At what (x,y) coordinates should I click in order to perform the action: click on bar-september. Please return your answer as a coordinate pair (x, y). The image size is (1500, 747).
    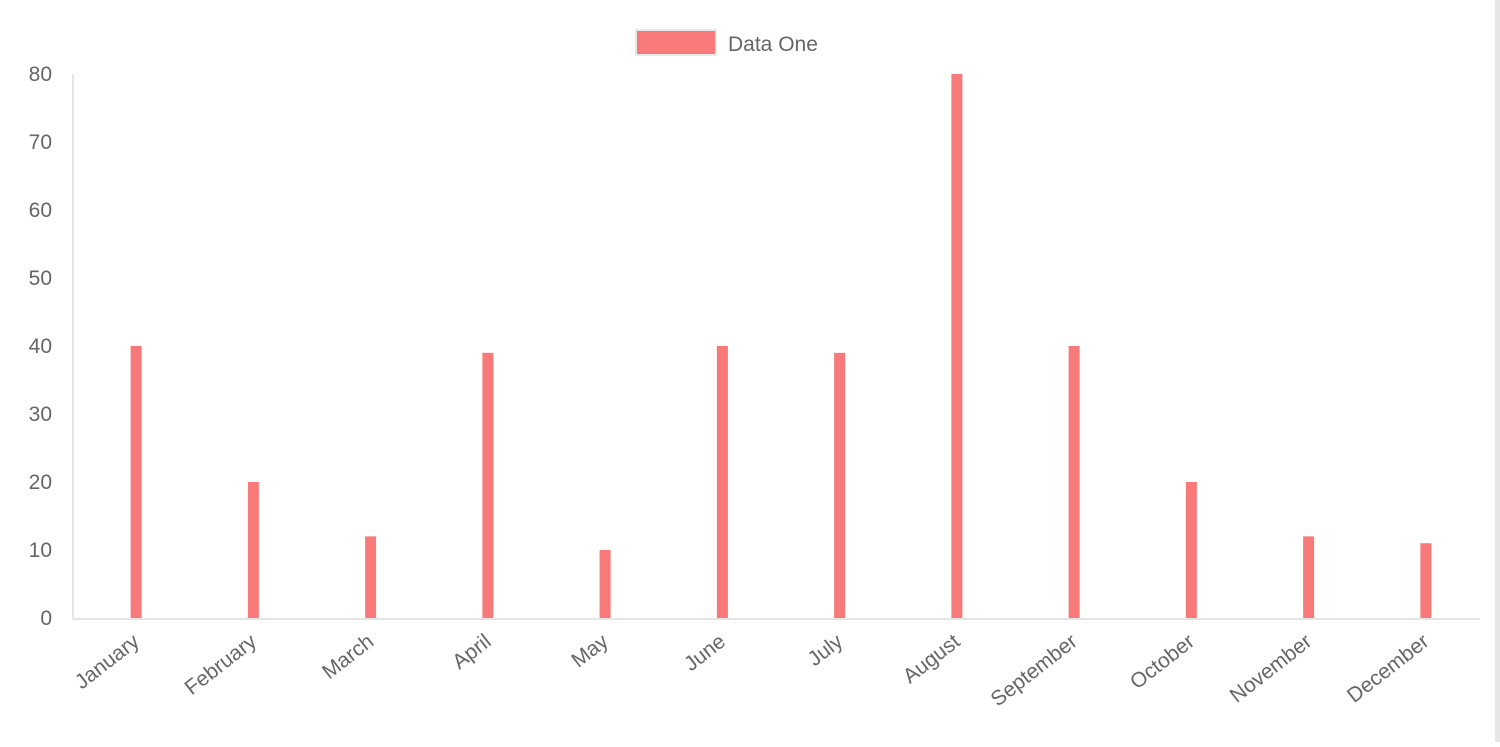
    Looking at the image, I should click on (1074, 482).